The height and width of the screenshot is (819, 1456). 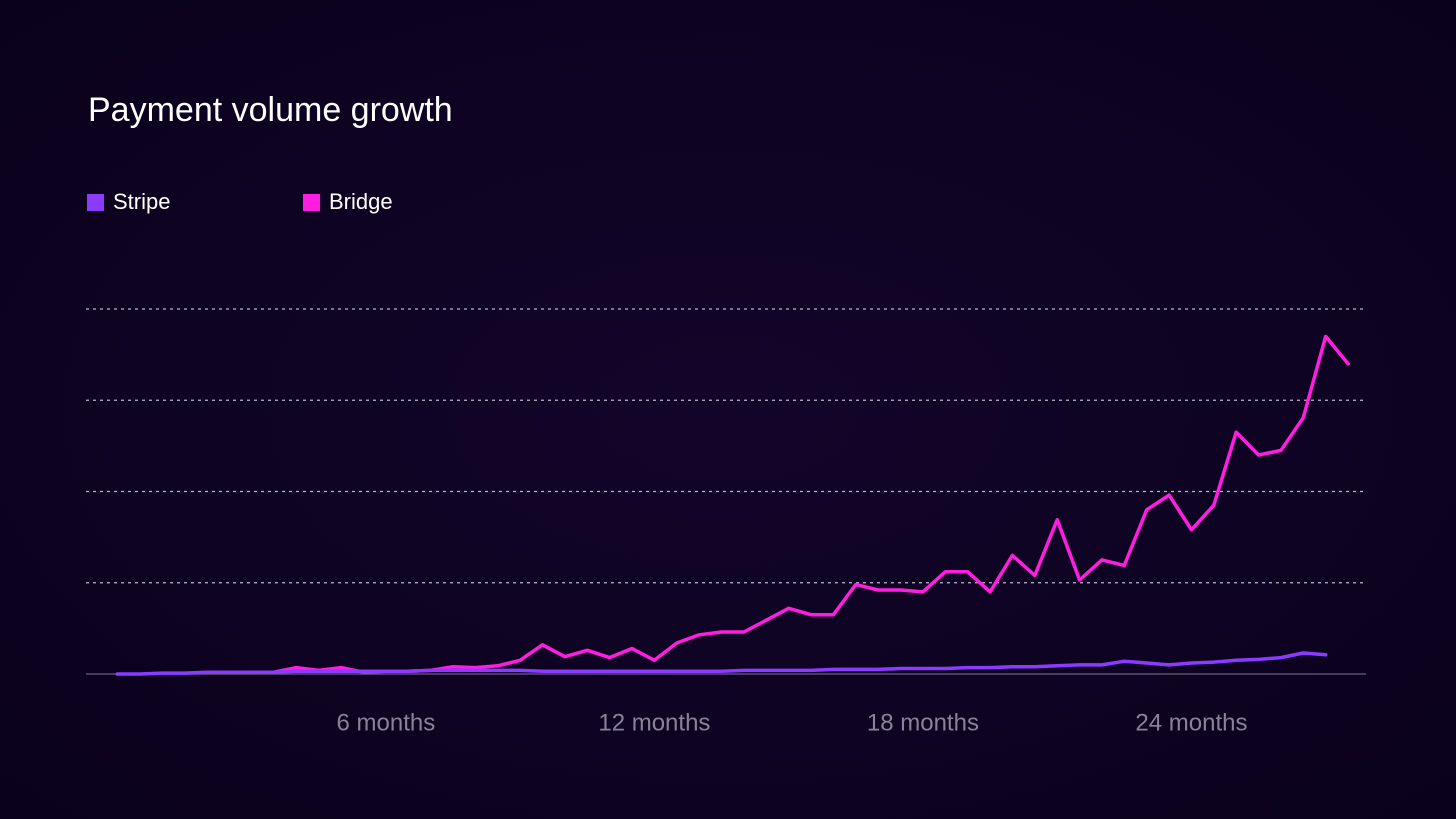 What do you see at coordinates (361, 201) in the screenshot?
I see `legend-label: Bridge` at bounding box center [361, 201].